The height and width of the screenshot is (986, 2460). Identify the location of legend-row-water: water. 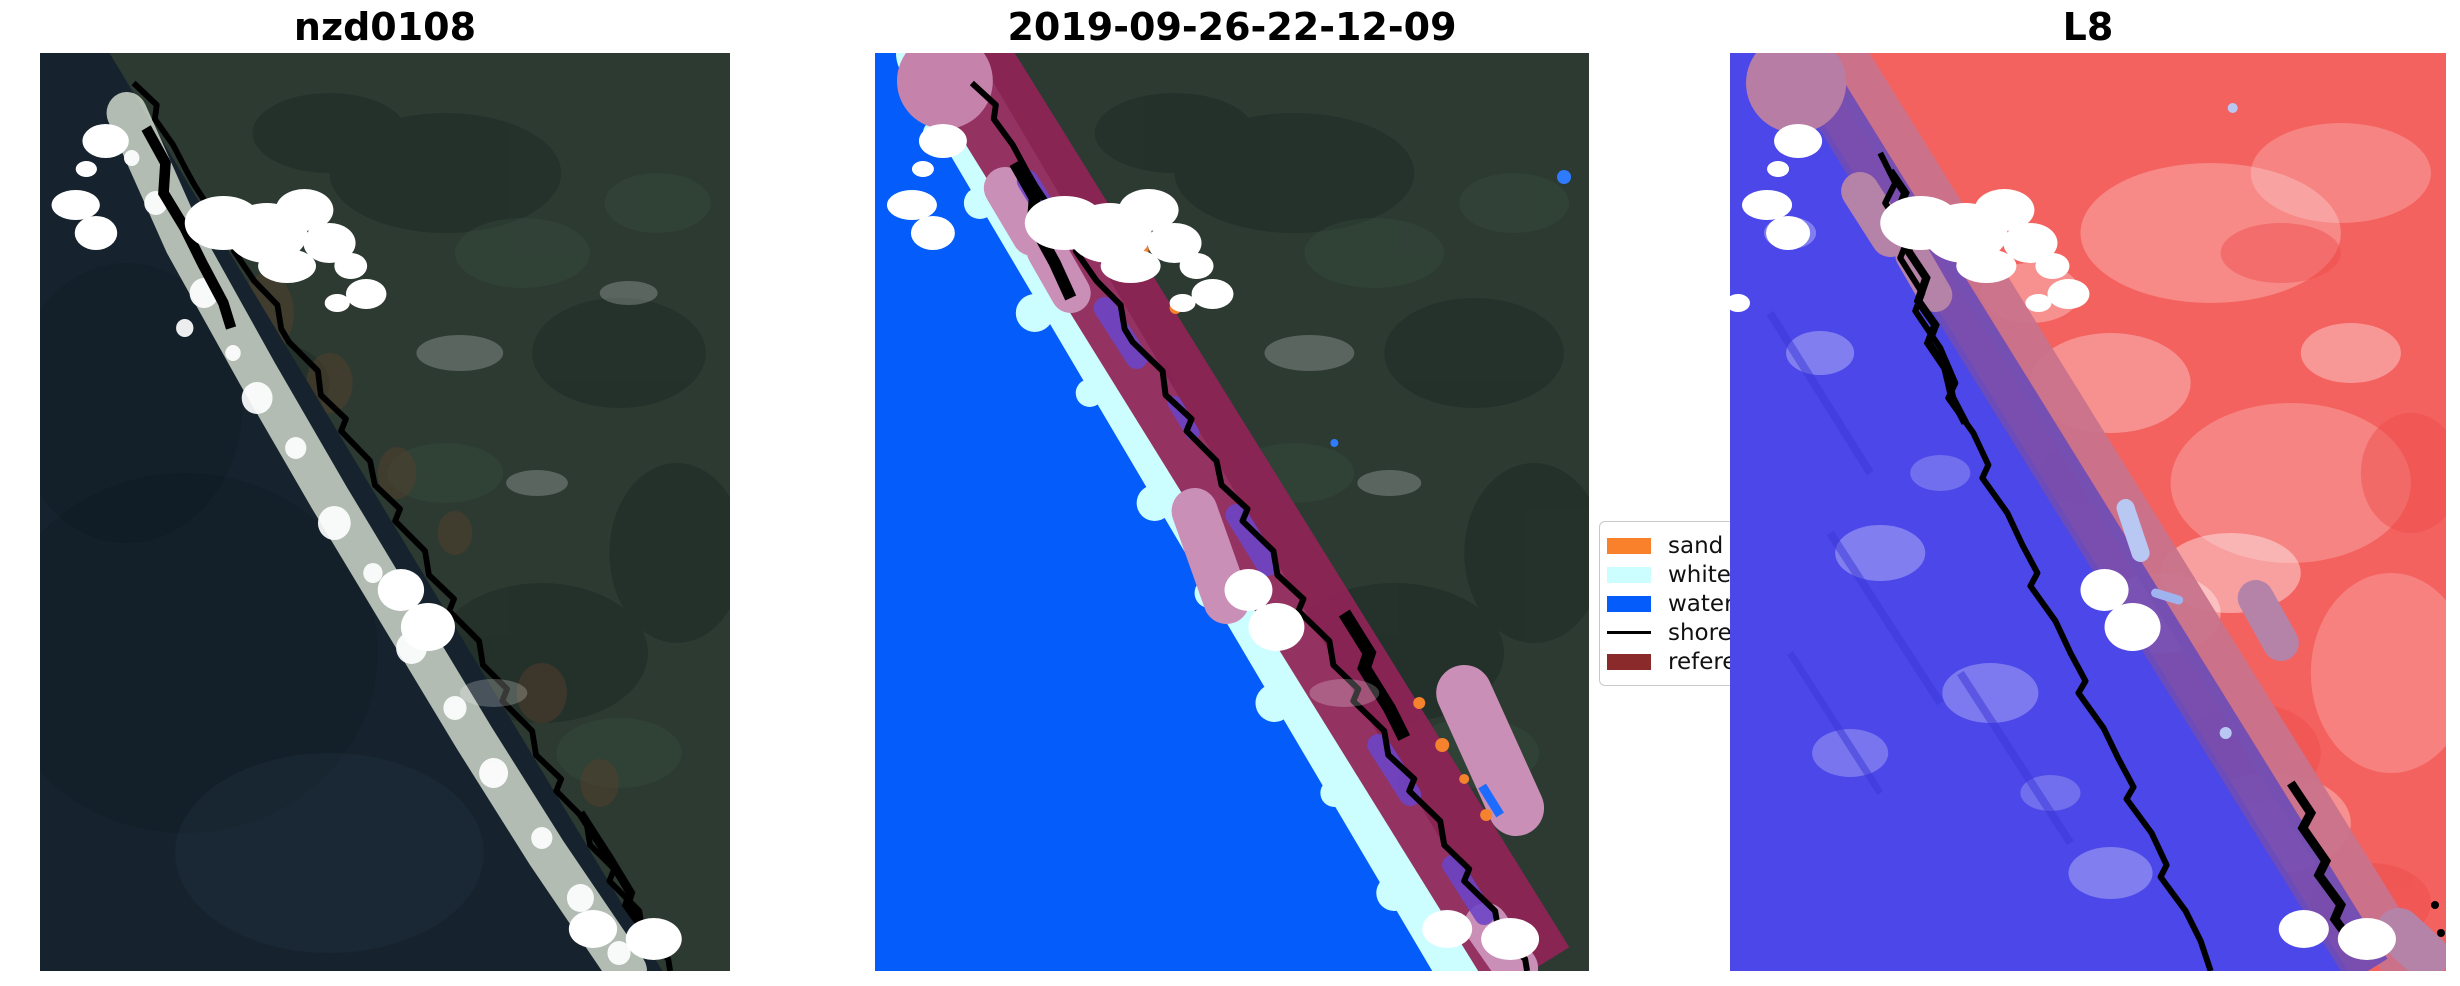
(1700, 603).